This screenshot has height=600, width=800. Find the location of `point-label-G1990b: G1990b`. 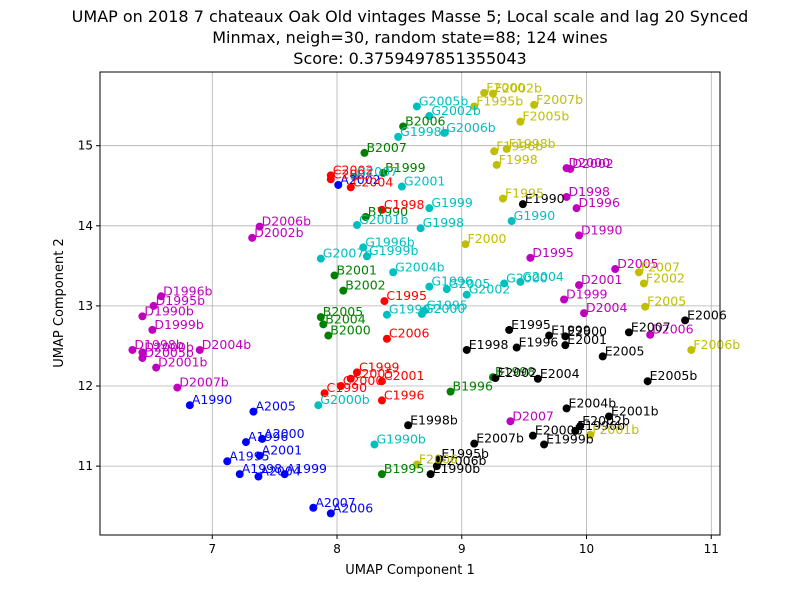

point-label-G1990b: G1990b is located at coordinates (400, 438).